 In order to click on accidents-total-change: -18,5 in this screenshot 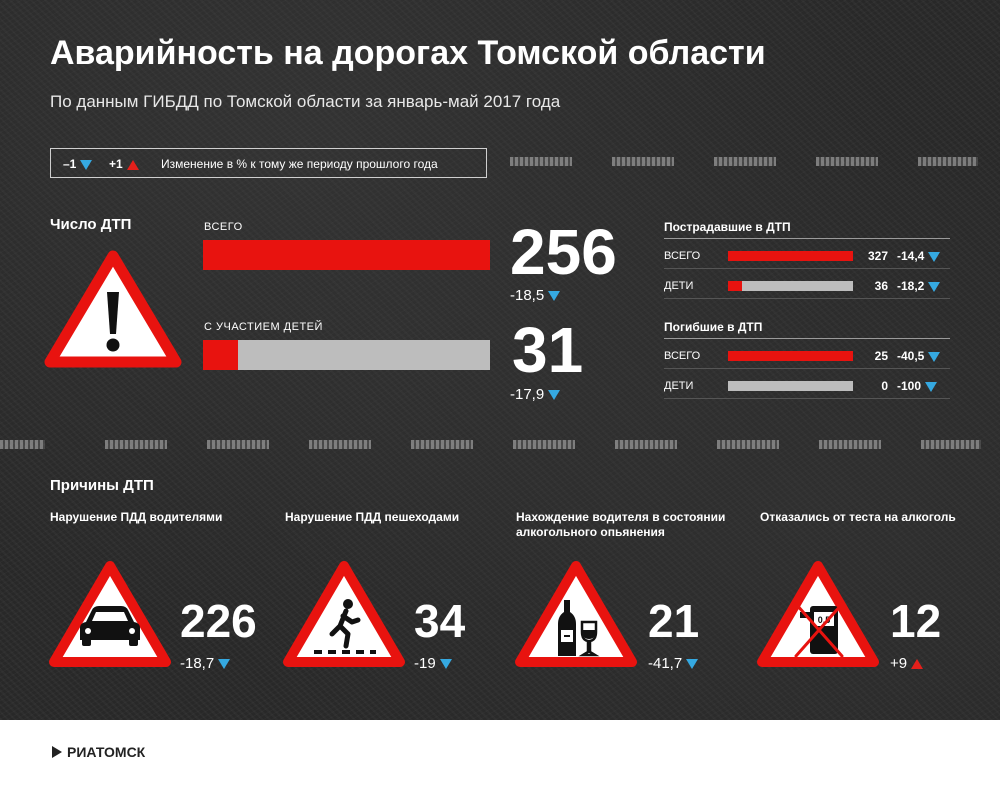, I will do `click(535, 295)`.